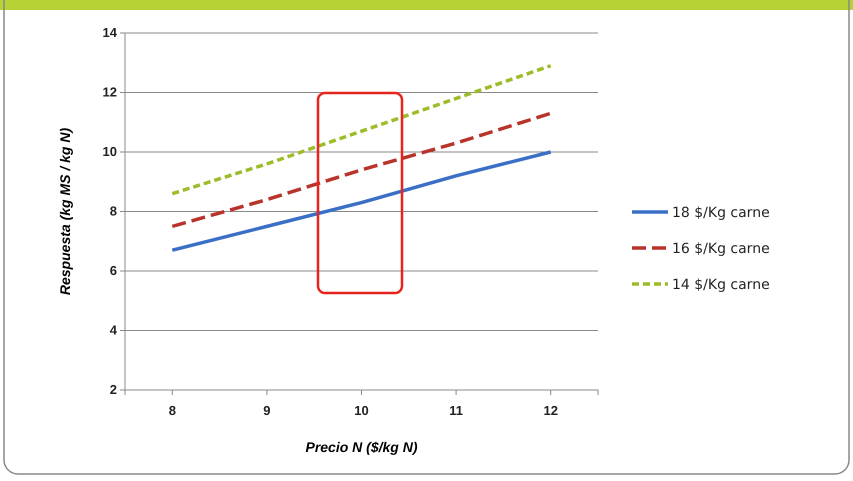 Image resolution: width=853 pixels, height=481 pixels. Describe the element at coordinates (721, 212) in the screenshot. I see `legend-label: 18 $/Kg carne` at that location.